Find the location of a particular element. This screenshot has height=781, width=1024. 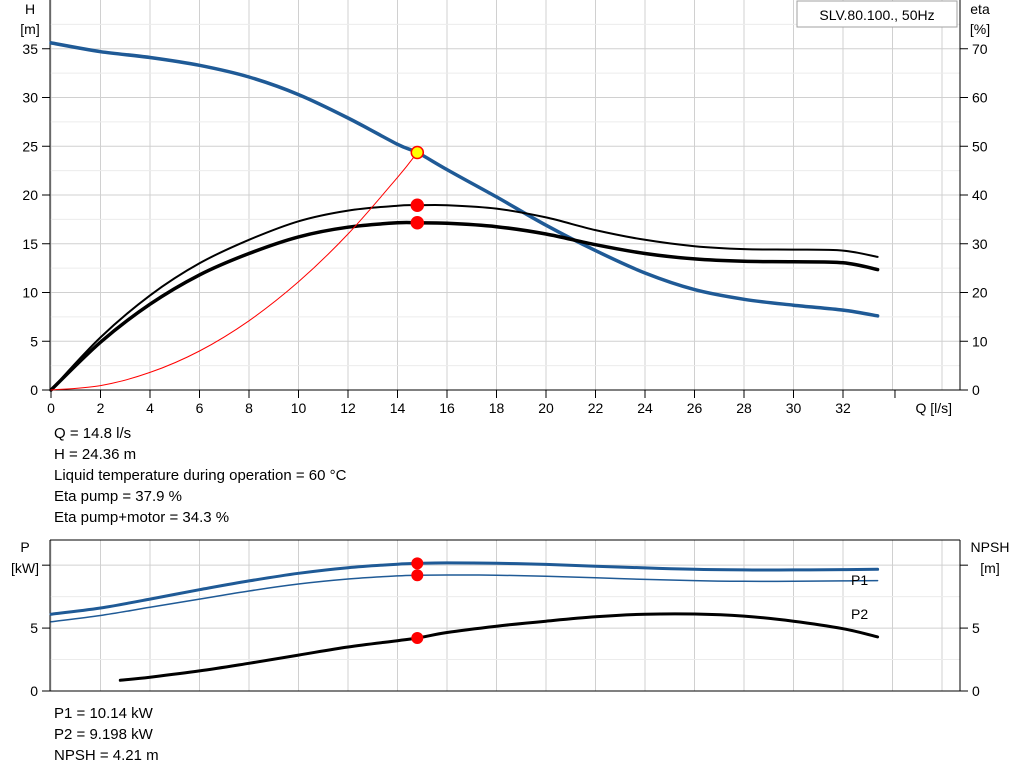

title-box is located at coordinates (877, 14).